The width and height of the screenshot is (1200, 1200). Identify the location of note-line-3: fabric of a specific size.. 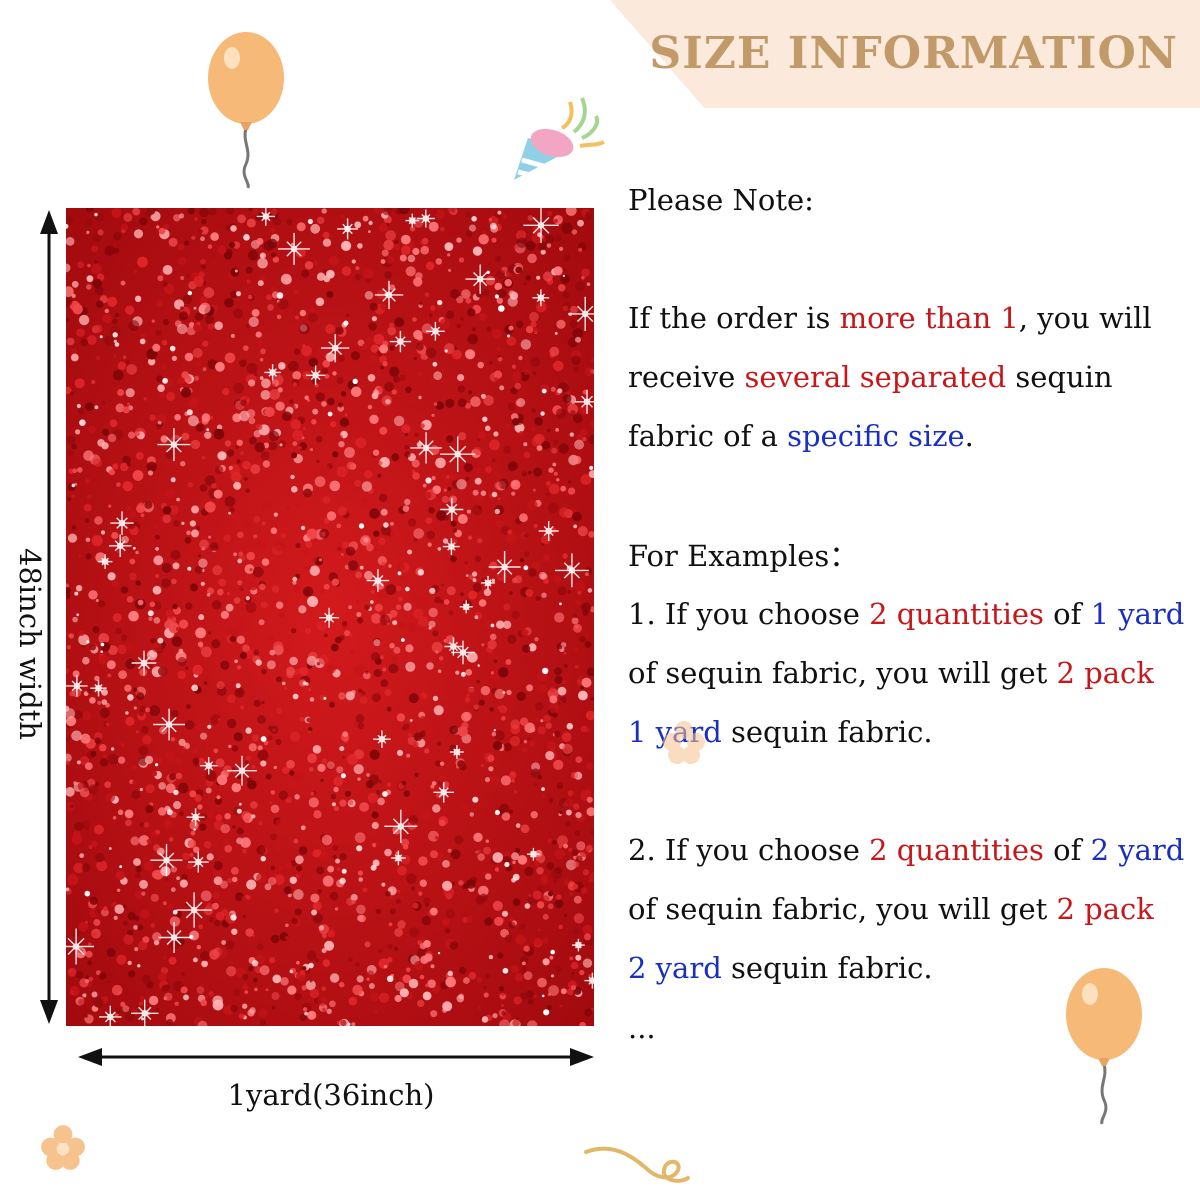
(801, 436).